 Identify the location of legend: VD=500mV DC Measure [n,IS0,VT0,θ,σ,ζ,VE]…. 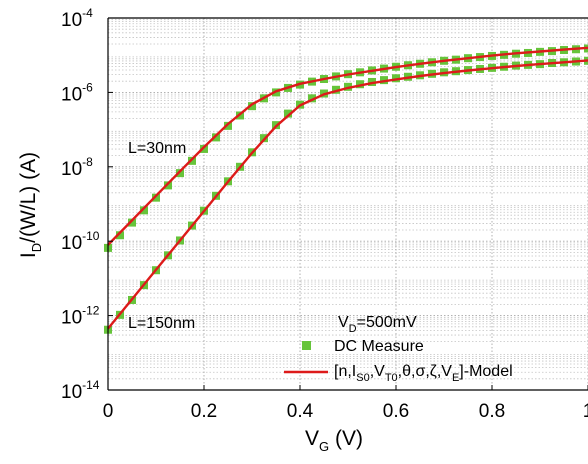
(398, 349).